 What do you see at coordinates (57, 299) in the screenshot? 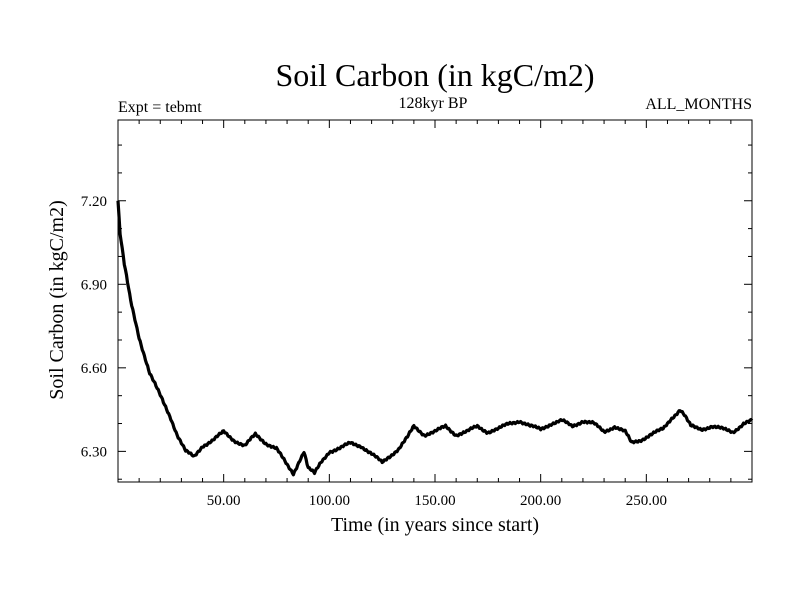
I see `y-axis-label: Soil Carbon (in kgC/m2)` at bounding box center [57, 299].